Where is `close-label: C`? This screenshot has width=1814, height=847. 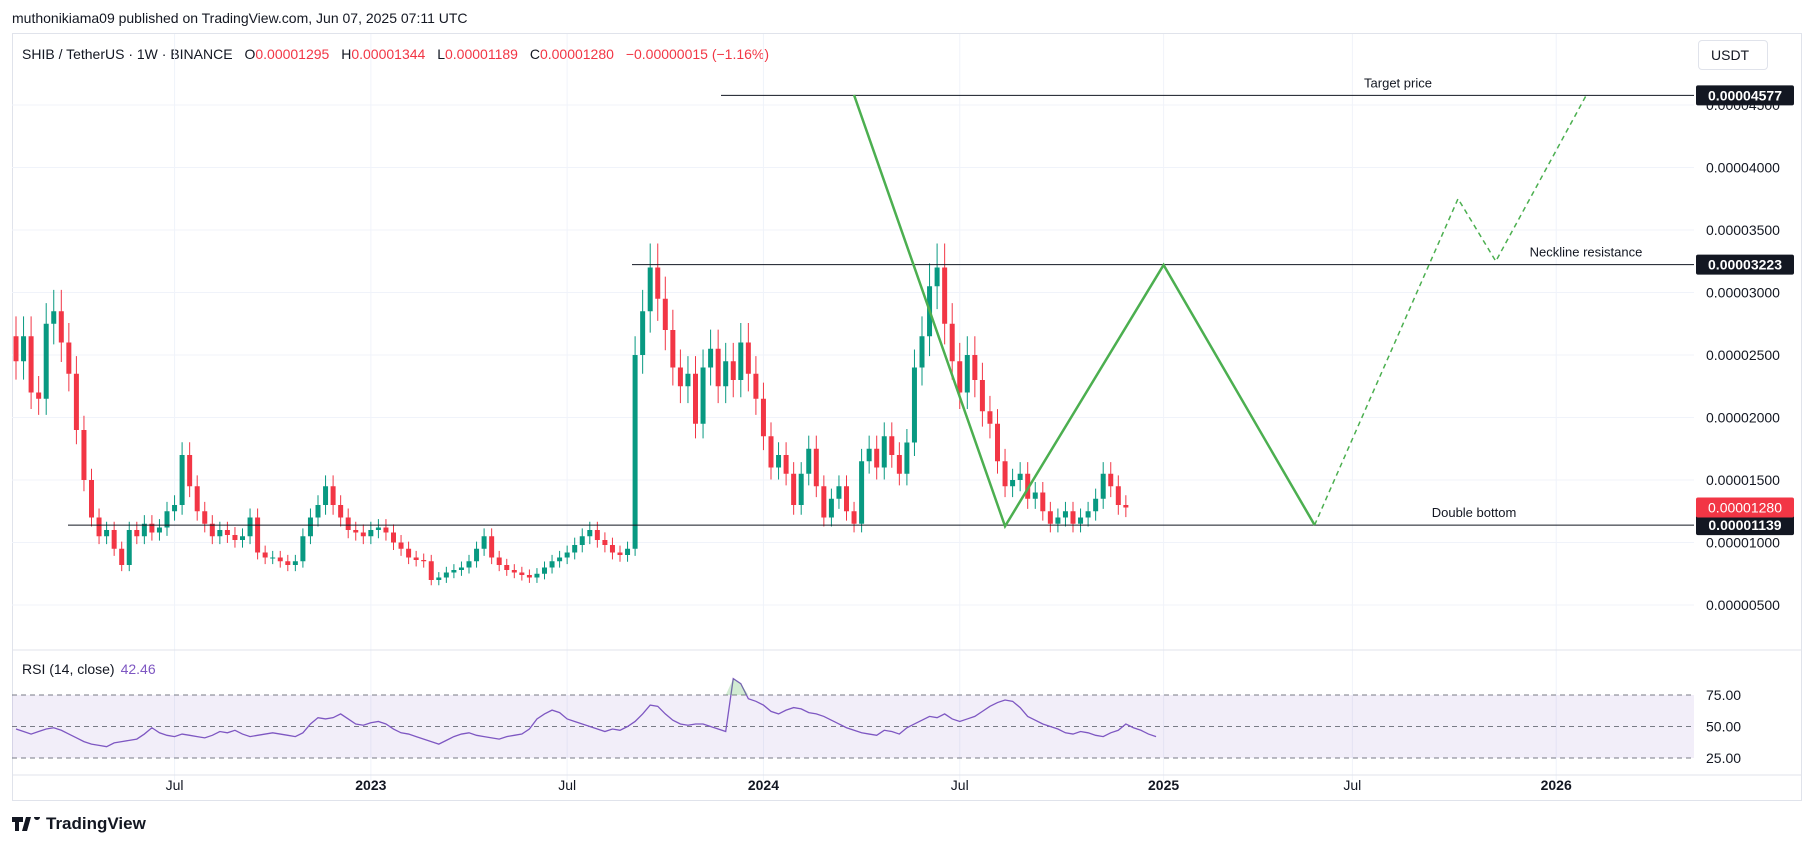
close-label: C is located at coordinates (534, 54).